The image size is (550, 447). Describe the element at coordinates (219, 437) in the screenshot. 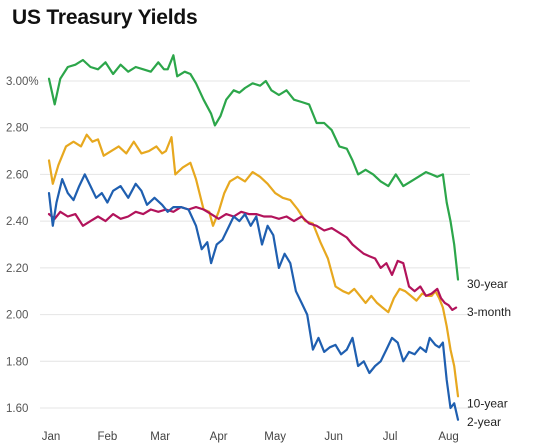

I see `x-tick-label: Apr` at that location.